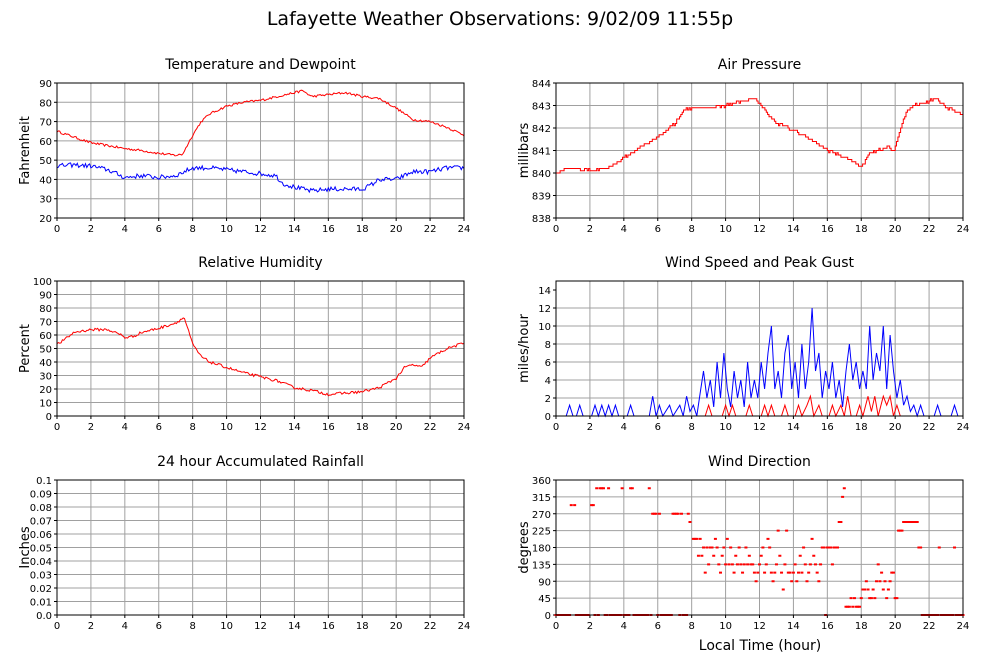  Describe the element at coordinates (362, 626) in the screenshot. I see `x-tick-label: 18` at that location.